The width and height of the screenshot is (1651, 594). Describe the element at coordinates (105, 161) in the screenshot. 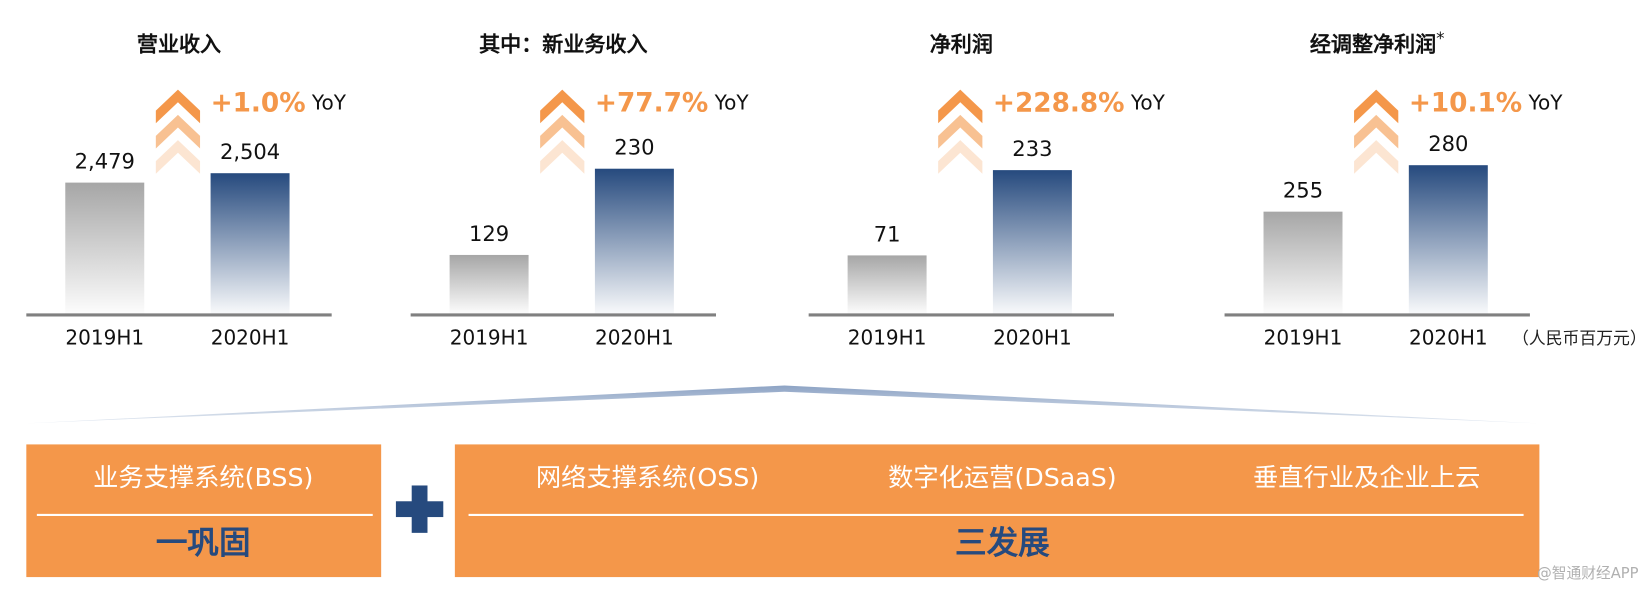

I see `value-label: 2,479` at that location.